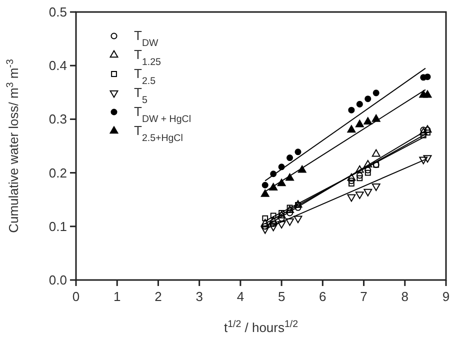 The height and width of the screenshot is (342, 455). What do you see at coordinates (405, 296) in the screenshot?
I see `x-tick-label: 8` at bounding box center [405, 296].